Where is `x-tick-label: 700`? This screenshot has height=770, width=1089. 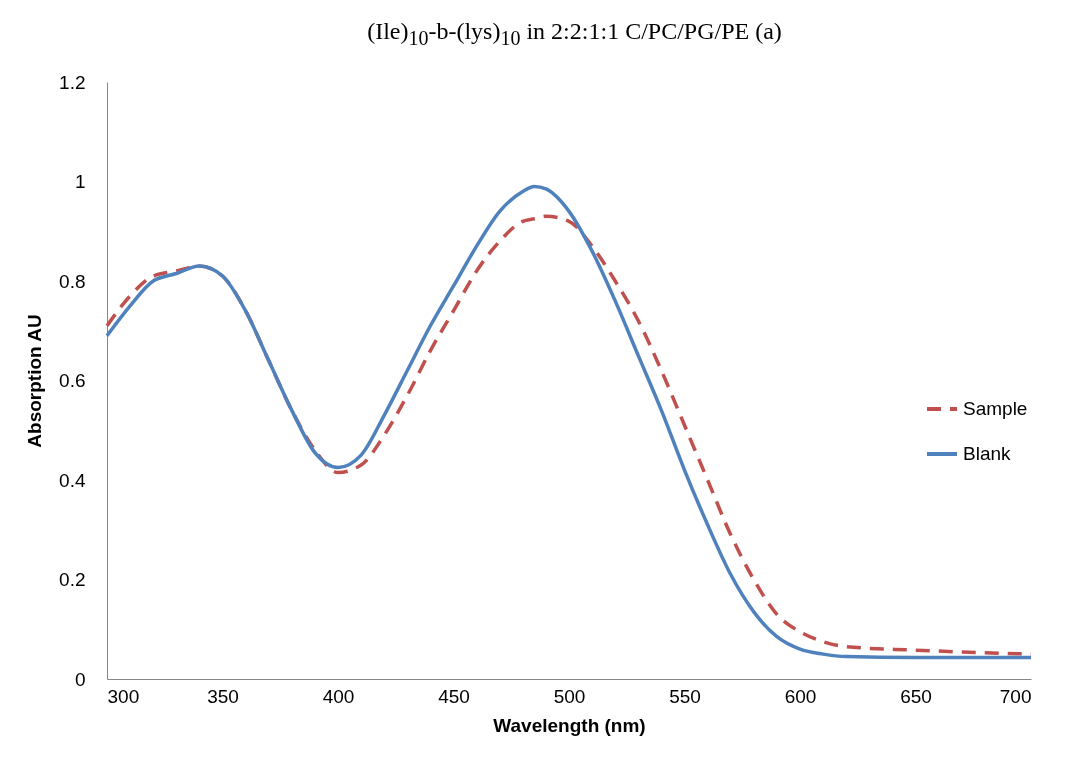 x-tick-label: 700 is located at coordinates (1015, 696).